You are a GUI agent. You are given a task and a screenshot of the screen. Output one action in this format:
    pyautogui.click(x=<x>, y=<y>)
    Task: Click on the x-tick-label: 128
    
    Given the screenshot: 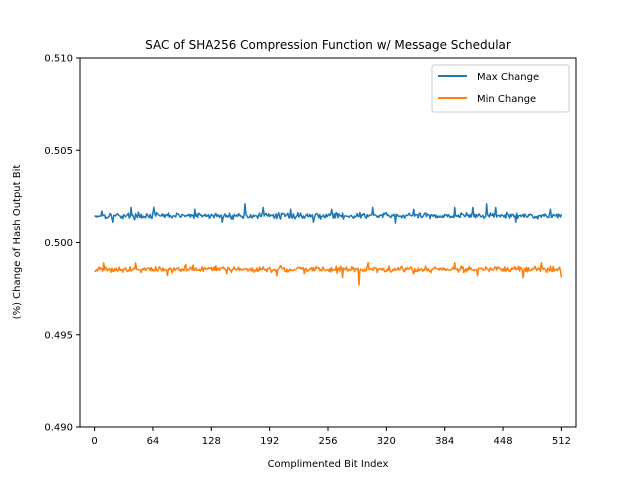 What is the action you would take?
    pyautogui.click(x=211, y=441)
    